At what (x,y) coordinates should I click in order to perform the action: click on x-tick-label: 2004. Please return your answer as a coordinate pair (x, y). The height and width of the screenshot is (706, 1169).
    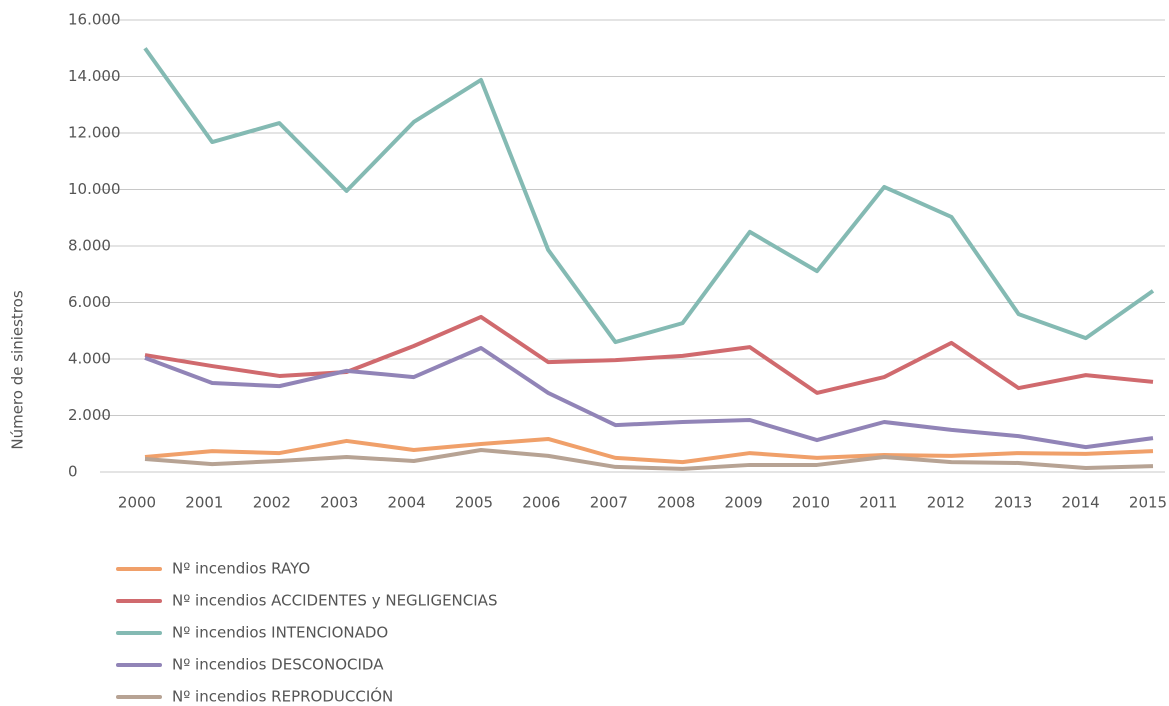
    Looking at the image, I should click on (407, 503).